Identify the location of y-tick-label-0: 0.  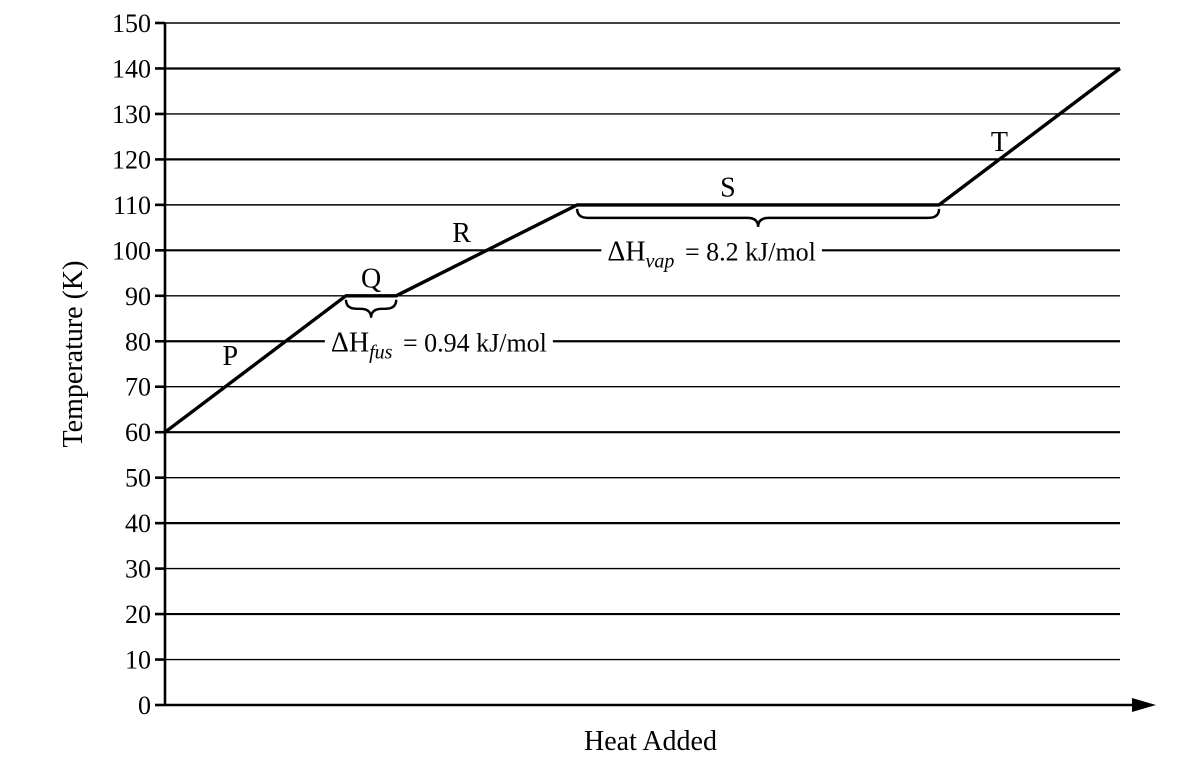
(144, 705).